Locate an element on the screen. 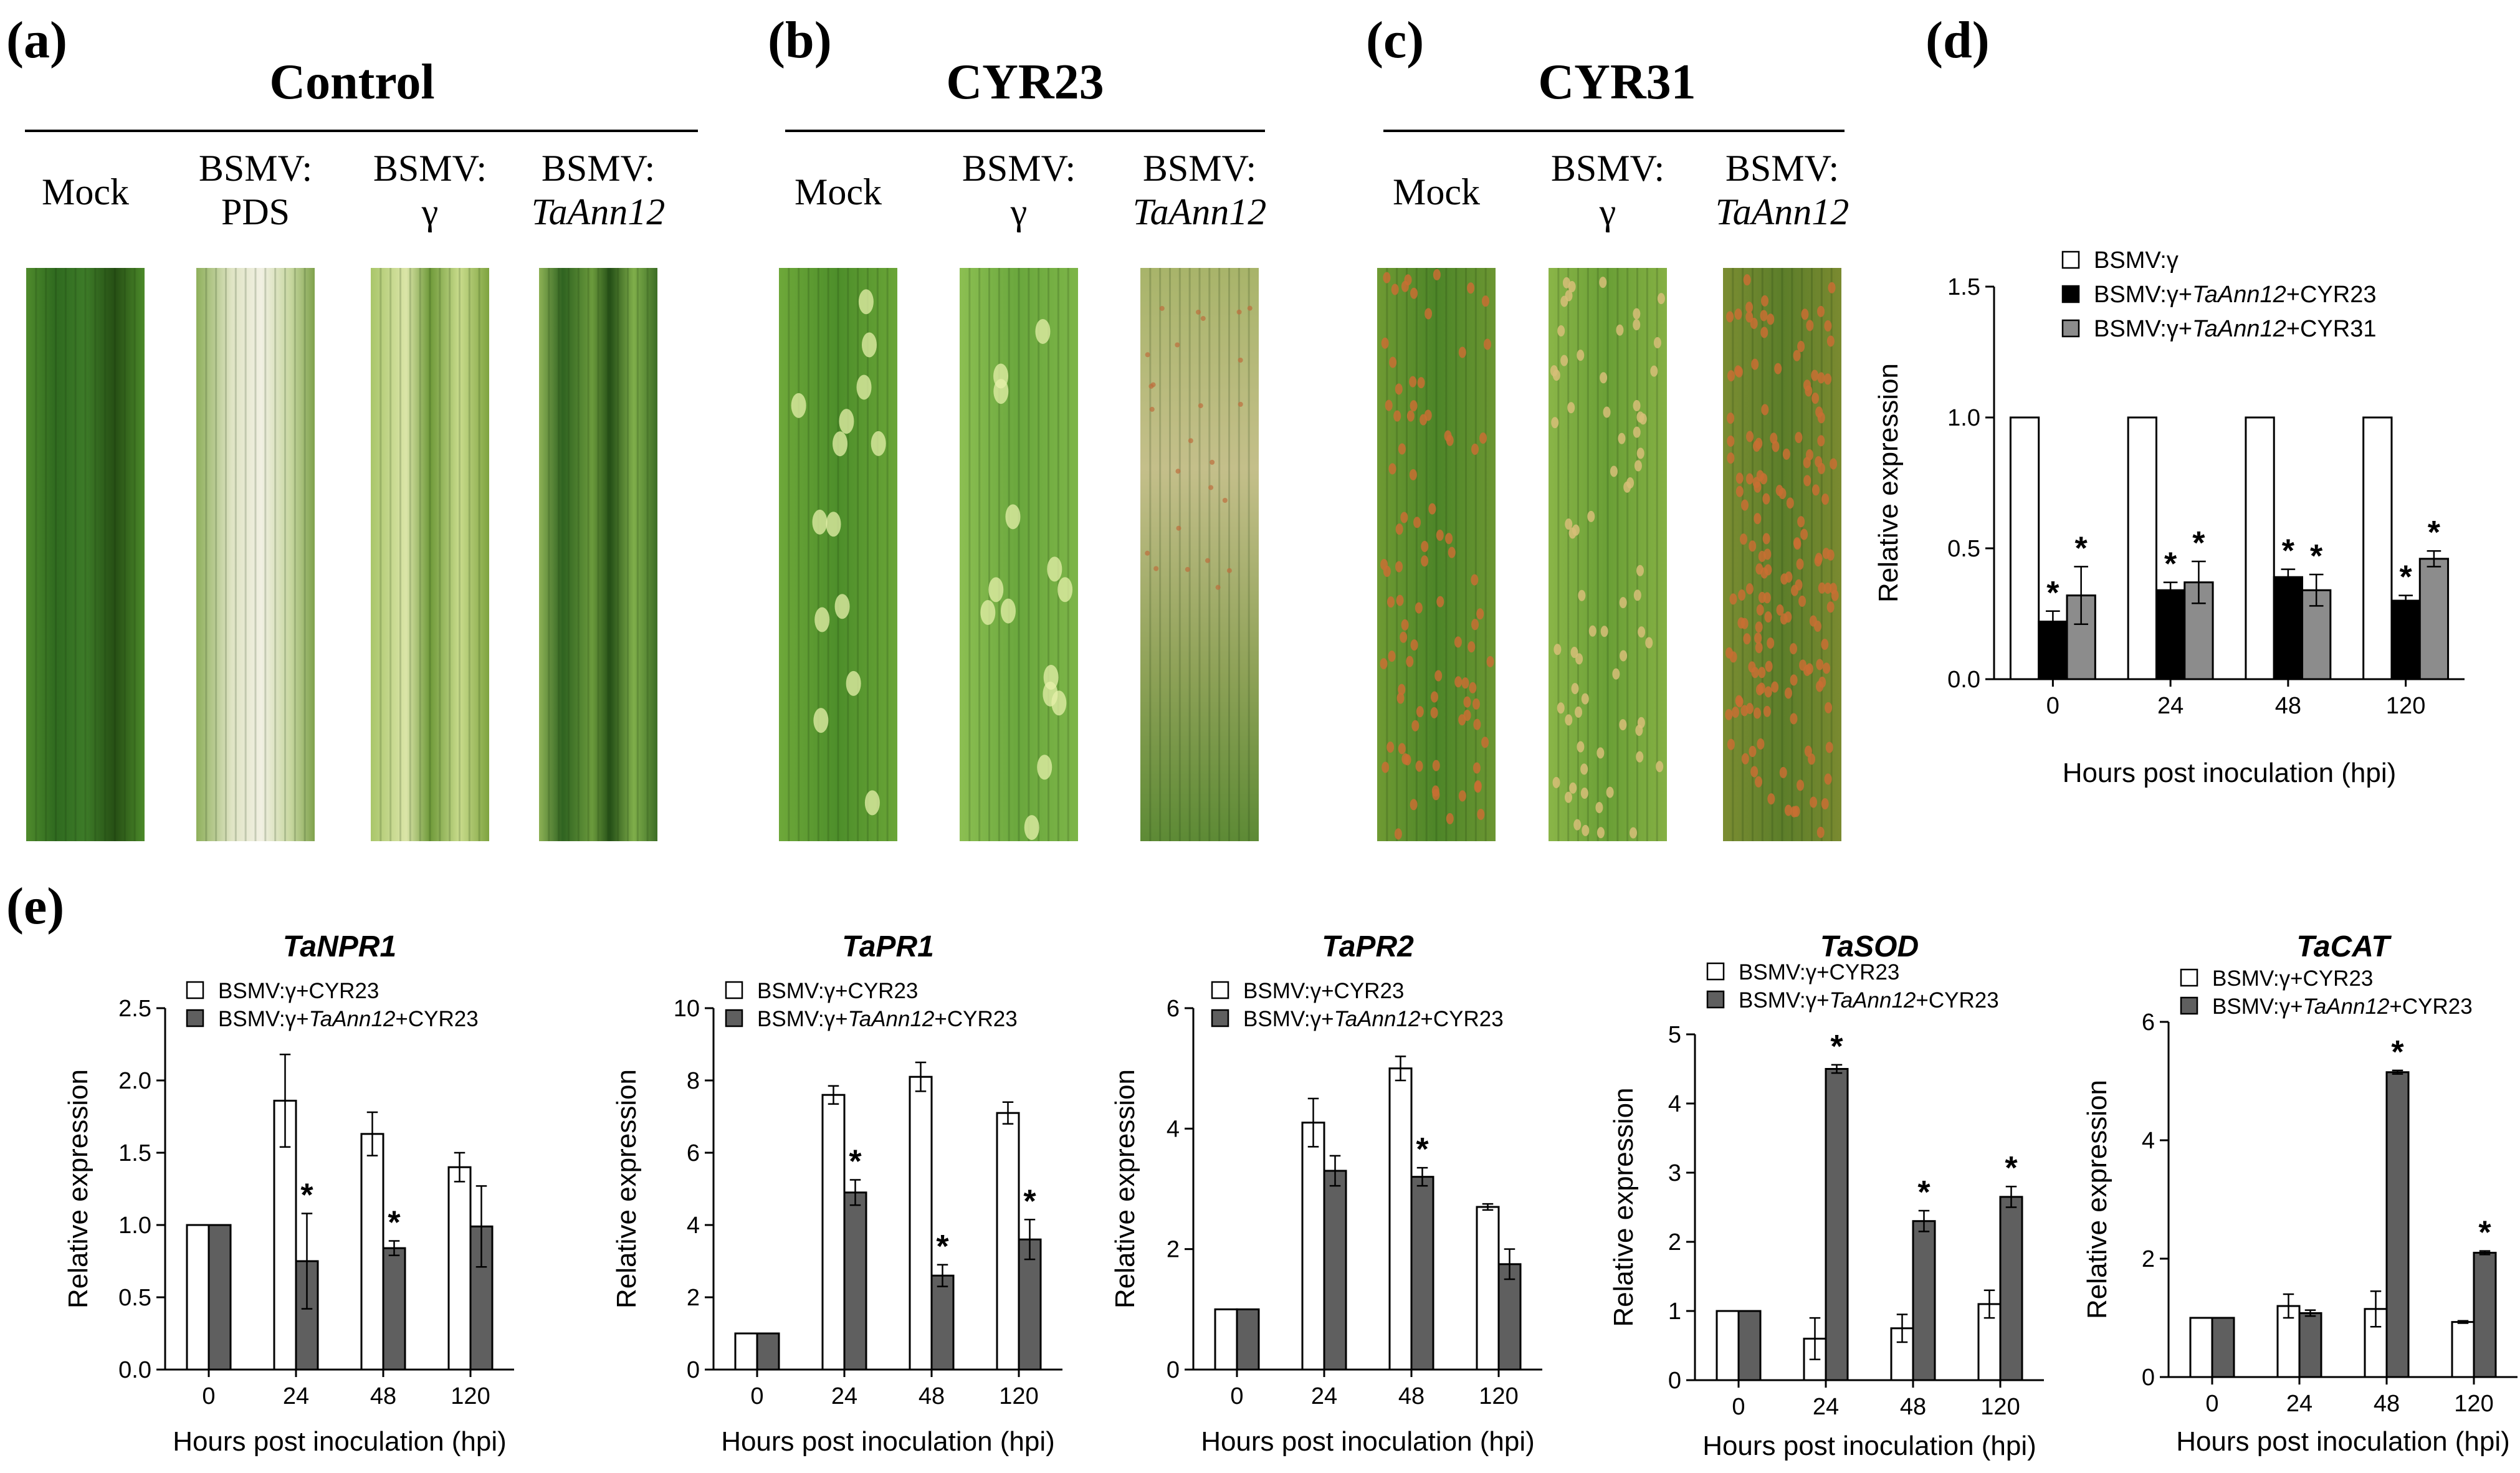 The height and width of the screenshot is (1473, 2520). y-tick-label: 1 is located at coordinates (1674, 1312).